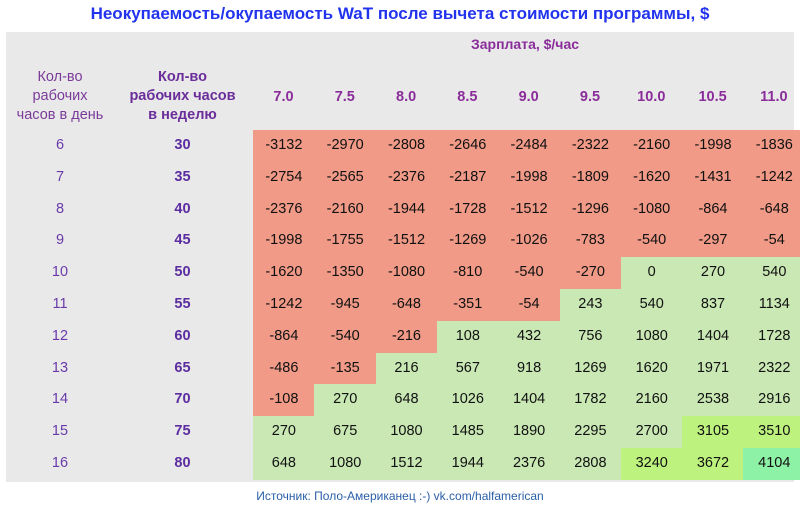  Describe the element at coordinates (713, 432) in the screenshot. I see `table-cell: 3105` at that location.